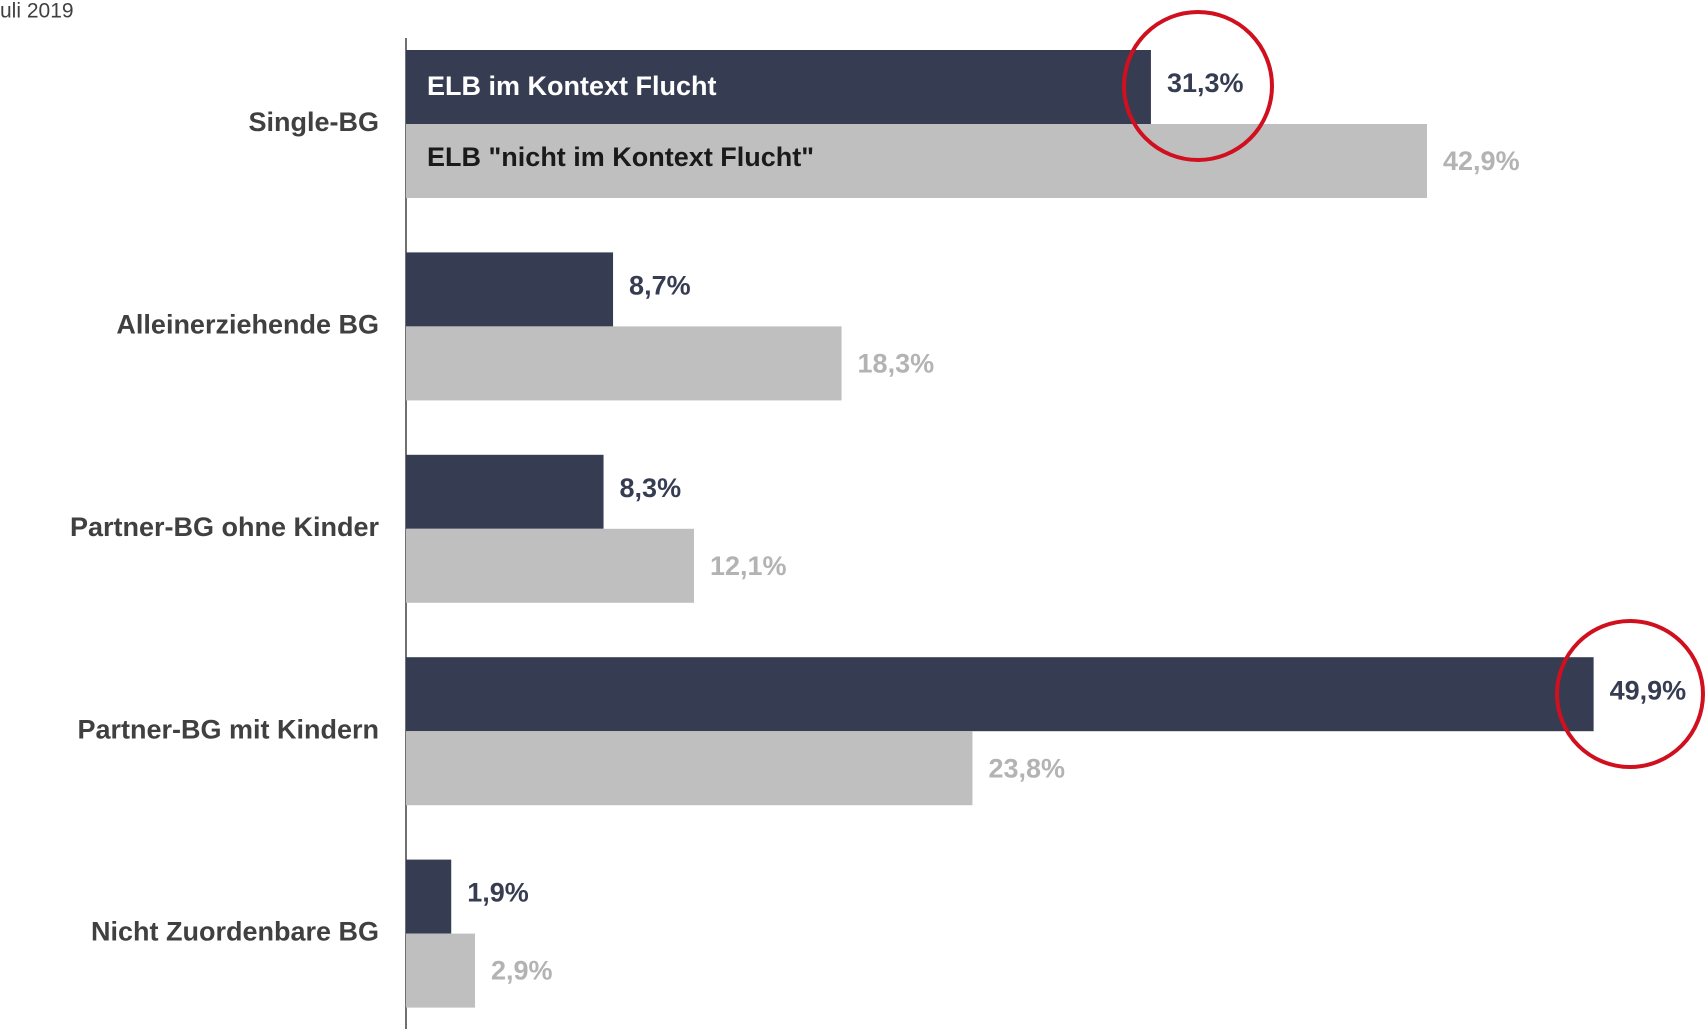  Describe the element at coordinates (896, 364) in the screenshot. I see `value-label: 18,3%` at that location.